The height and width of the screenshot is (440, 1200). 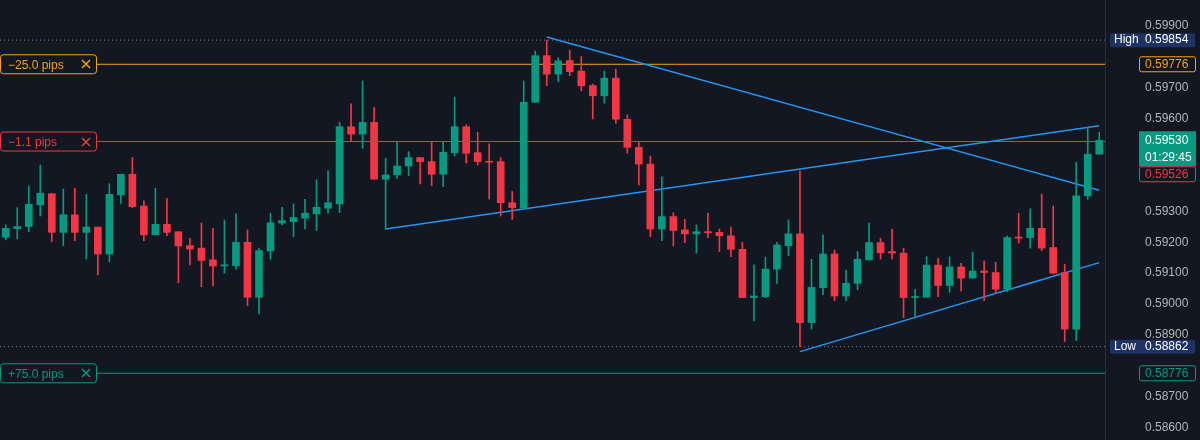 What do you see at coordinates (33, 141) in the screenshot?
I see `ref-line-label: −1.1 pips` at bounding box center [33, 141].